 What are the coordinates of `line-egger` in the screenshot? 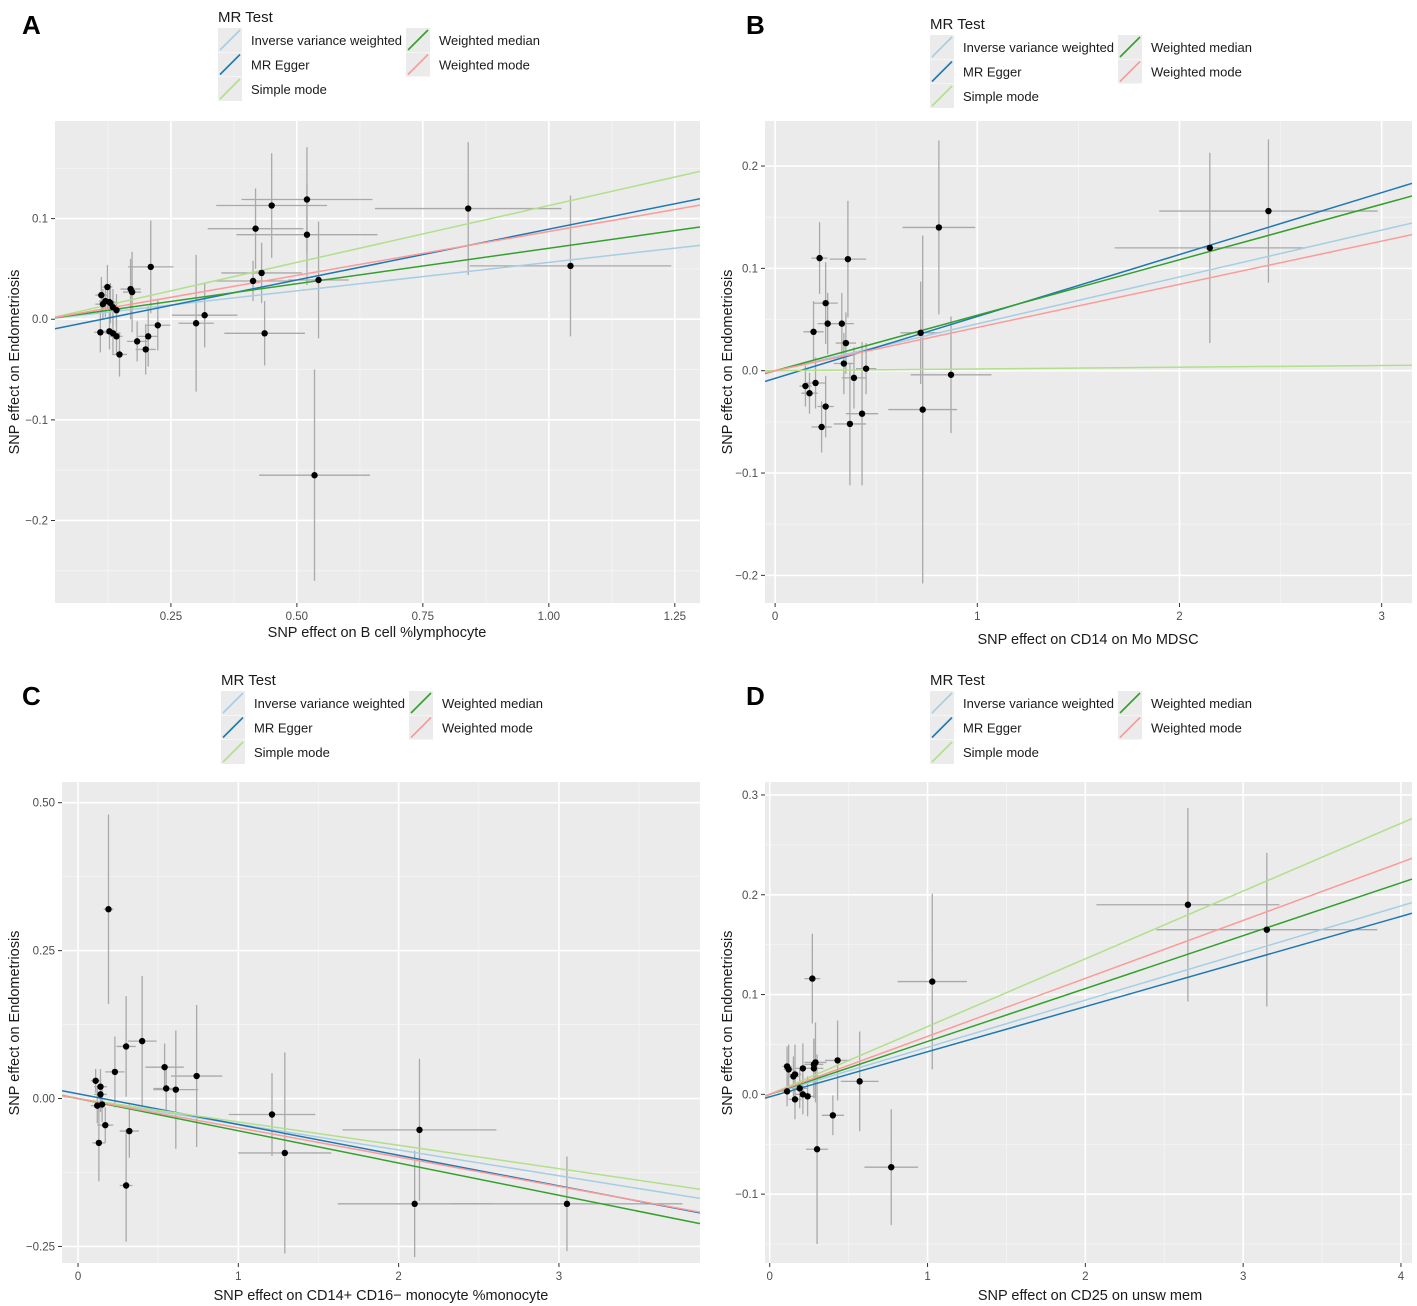 It's located at (1088, 282).